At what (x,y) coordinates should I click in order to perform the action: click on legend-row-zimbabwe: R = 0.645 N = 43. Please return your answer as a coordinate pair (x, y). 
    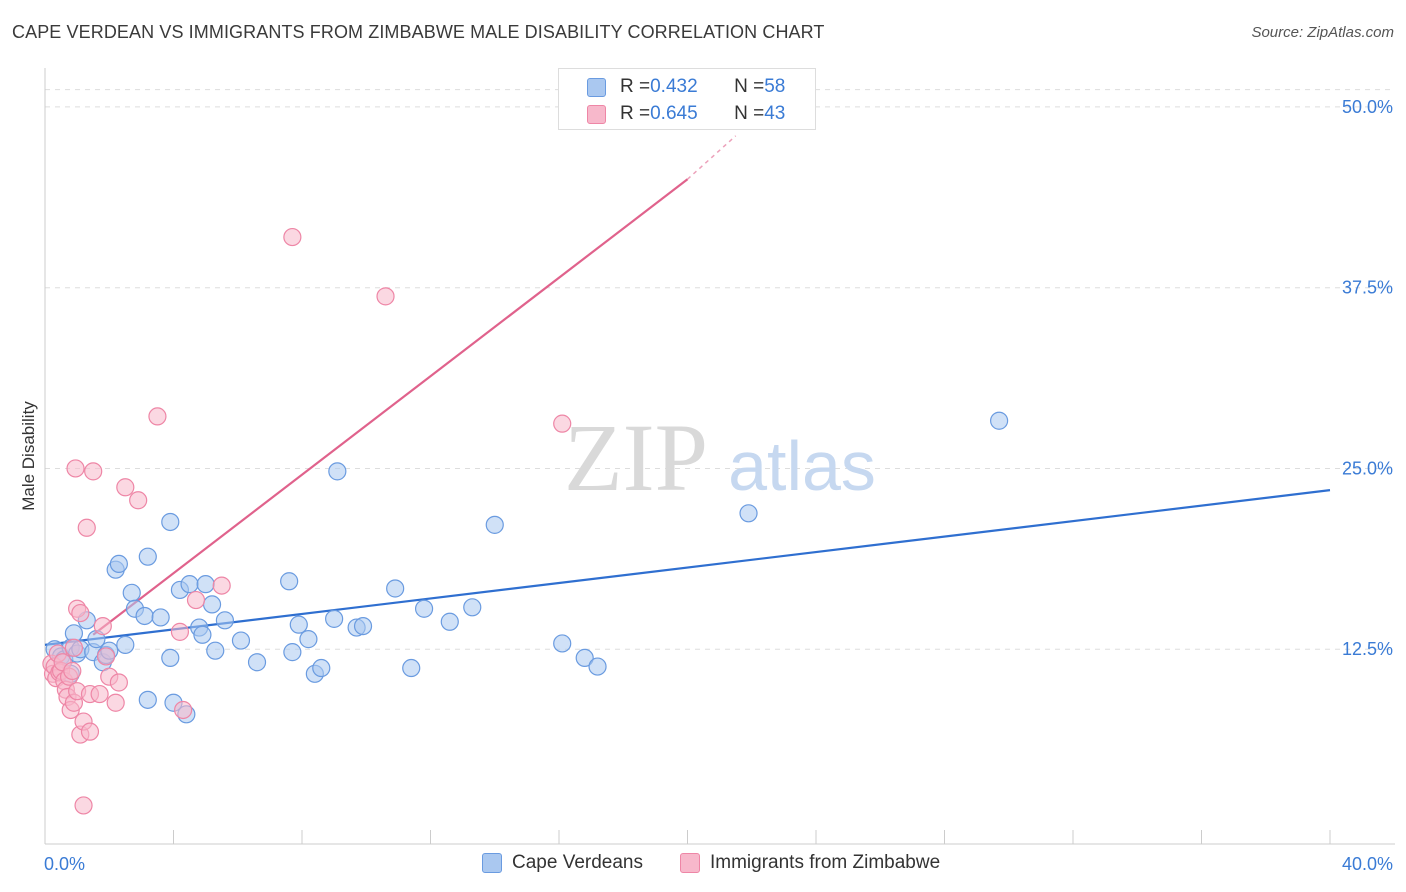
    Looking at the image, I should click on (686, 114).